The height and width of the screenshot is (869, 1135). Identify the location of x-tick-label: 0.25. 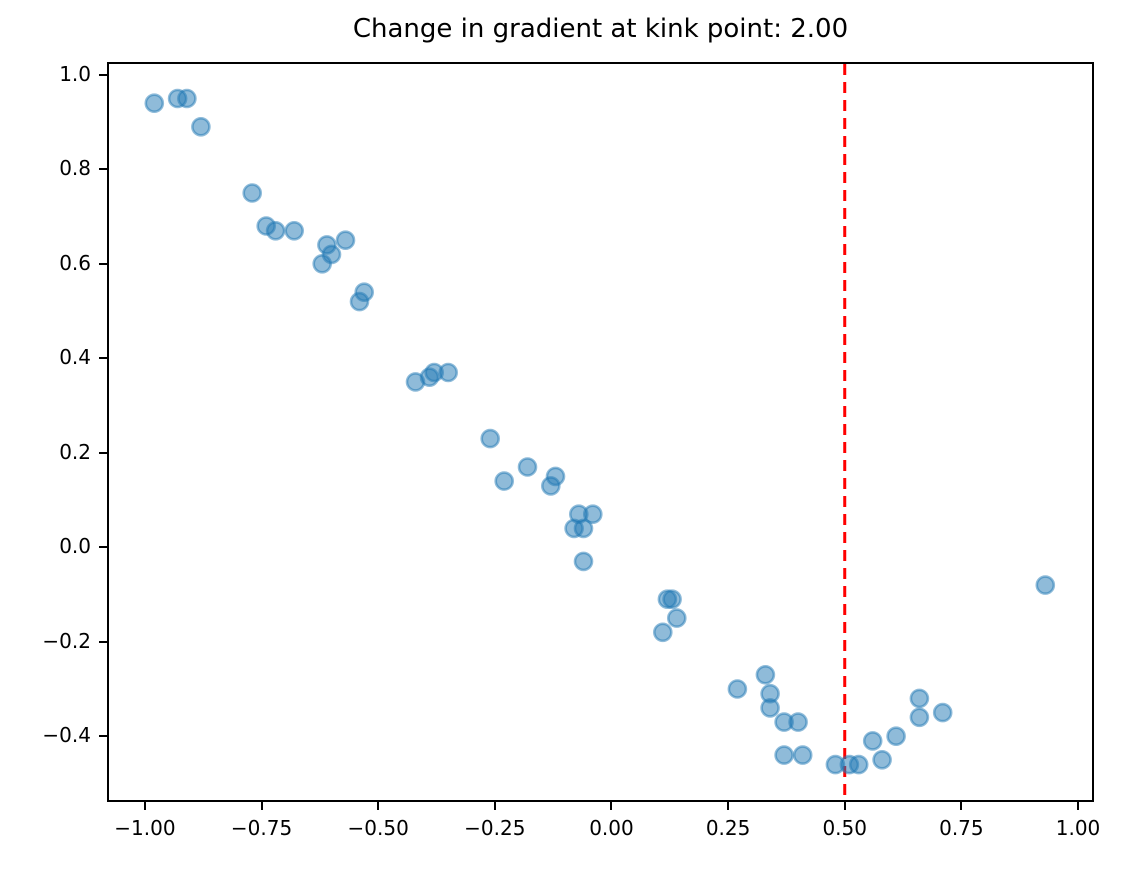
(728, 828).